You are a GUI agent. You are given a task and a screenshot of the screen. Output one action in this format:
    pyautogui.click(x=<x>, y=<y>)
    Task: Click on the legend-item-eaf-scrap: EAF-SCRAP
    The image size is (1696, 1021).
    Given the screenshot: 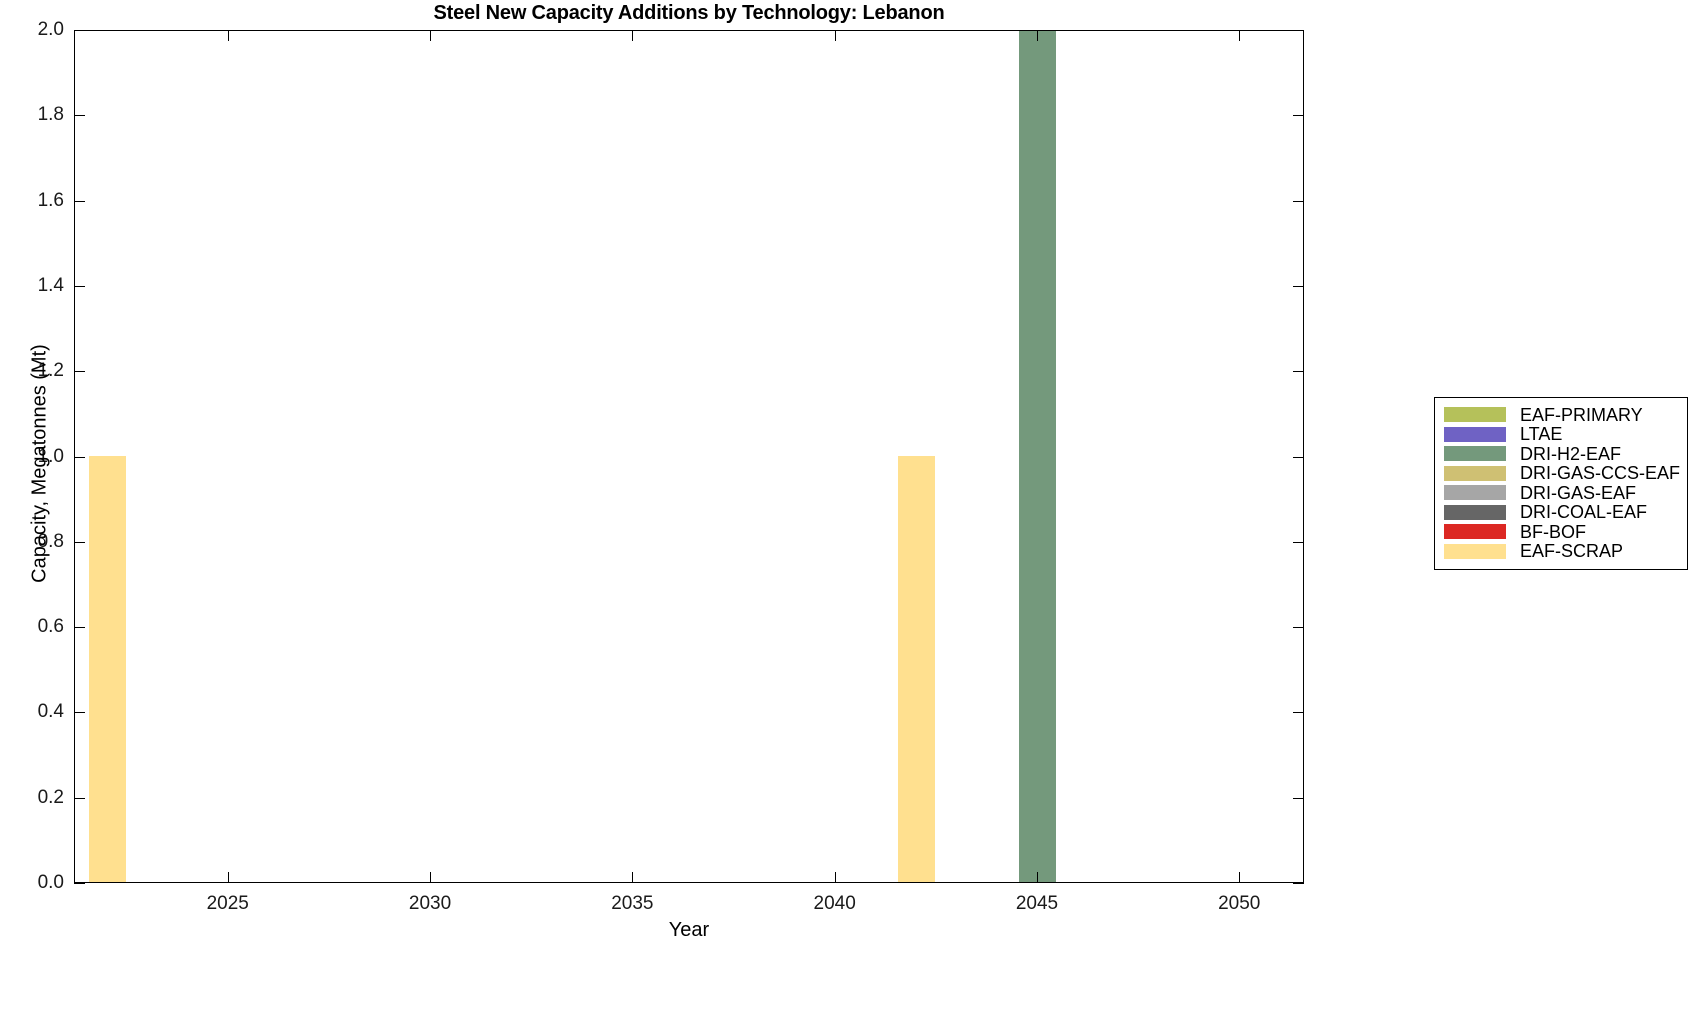 What is the action you would take?
    pyautogui.click(x=1561, y=552)
    